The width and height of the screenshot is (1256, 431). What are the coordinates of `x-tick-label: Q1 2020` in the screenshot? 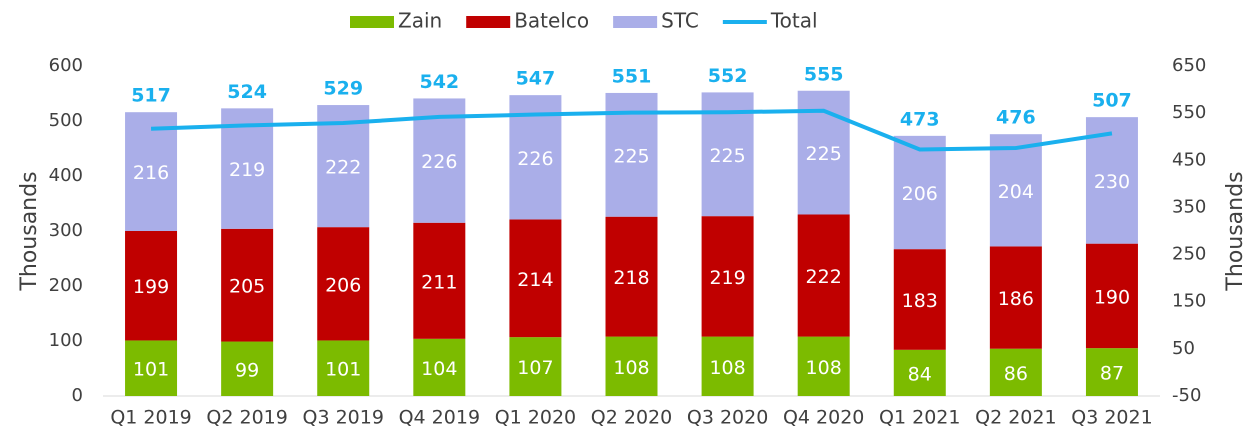 It's located at (535, 418).